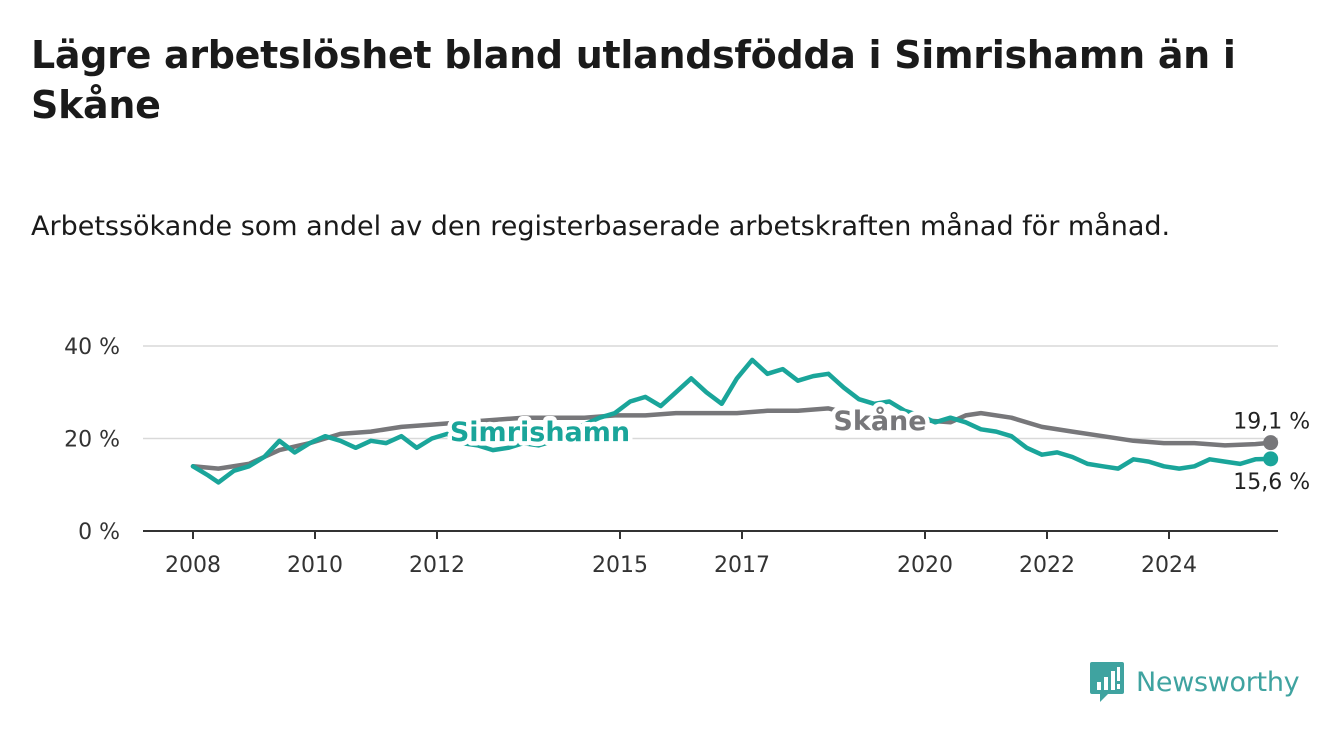 This screenshot has height=734, width=1340. I want to click on y-tick-label: 20 %, so click(92, 440).